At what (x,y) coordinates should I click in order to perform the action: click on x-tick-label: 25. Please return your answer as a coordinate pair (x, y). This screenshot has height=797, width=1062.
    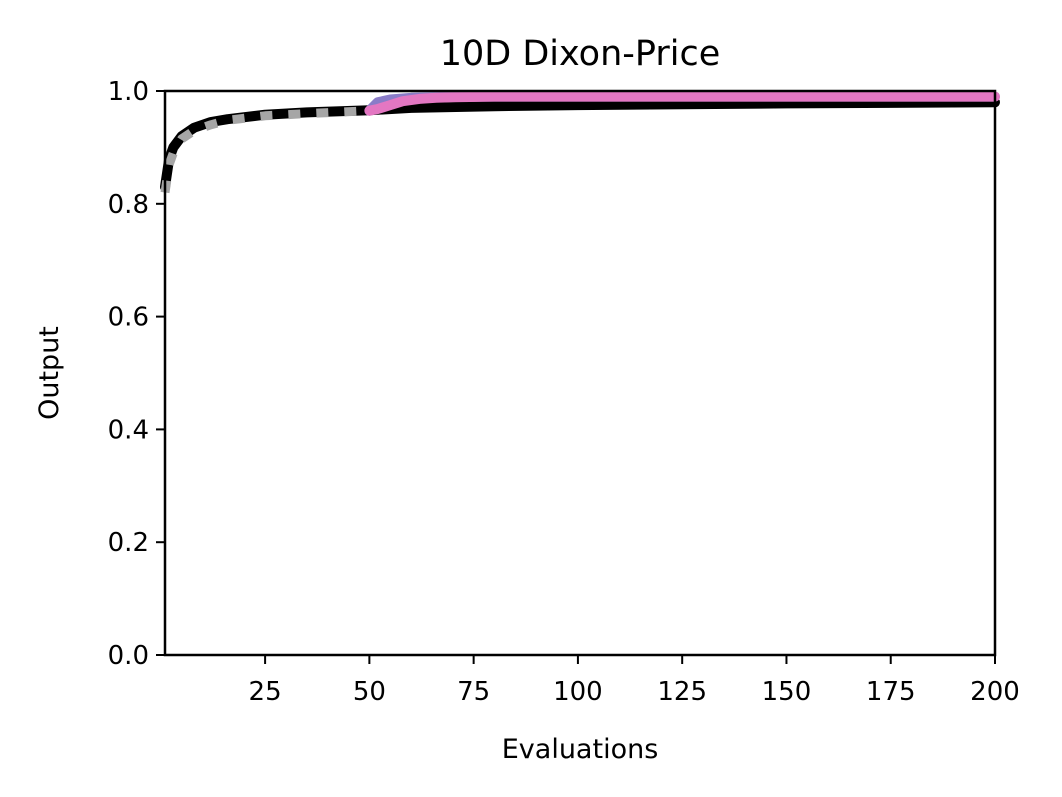
    Looking at the image, I should click on (265, 692).